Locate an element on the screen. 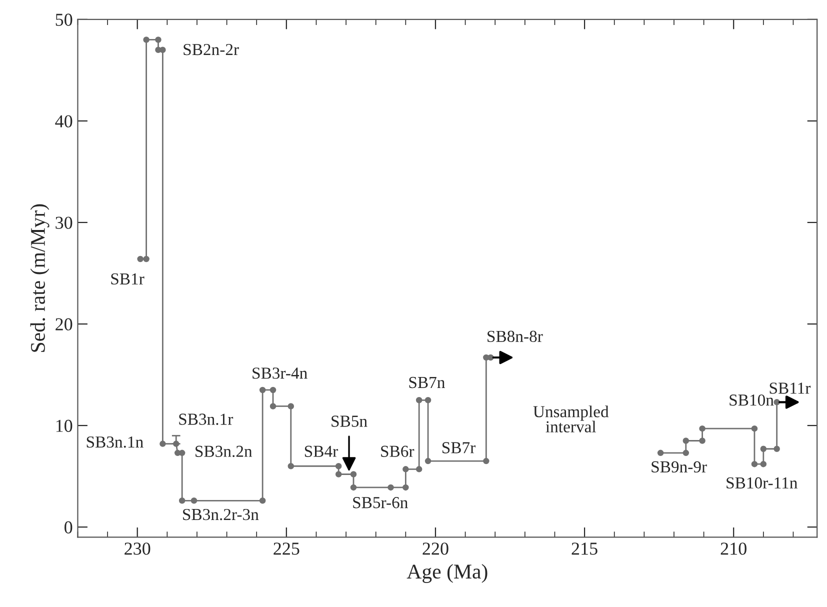 The width and height of the screenshot is (827, 607). annotation: SB9n-9r is located at coordinates (679, 467).